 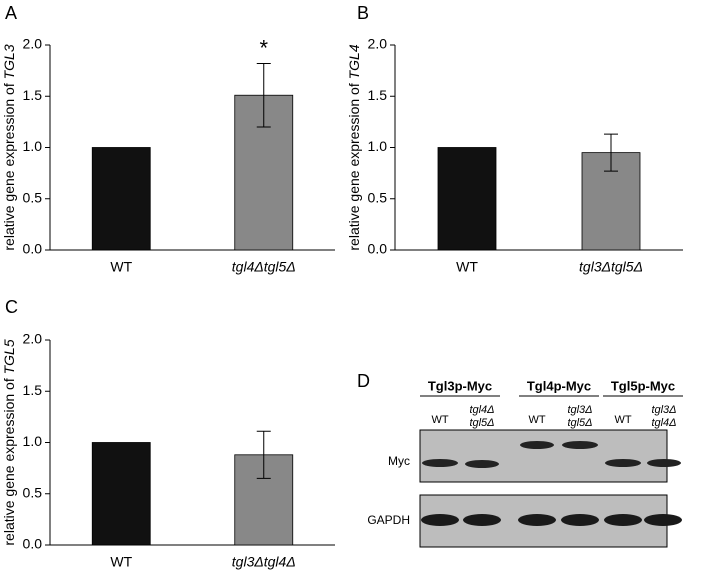 I want to click on blot-images, so click(x=550, y=488).